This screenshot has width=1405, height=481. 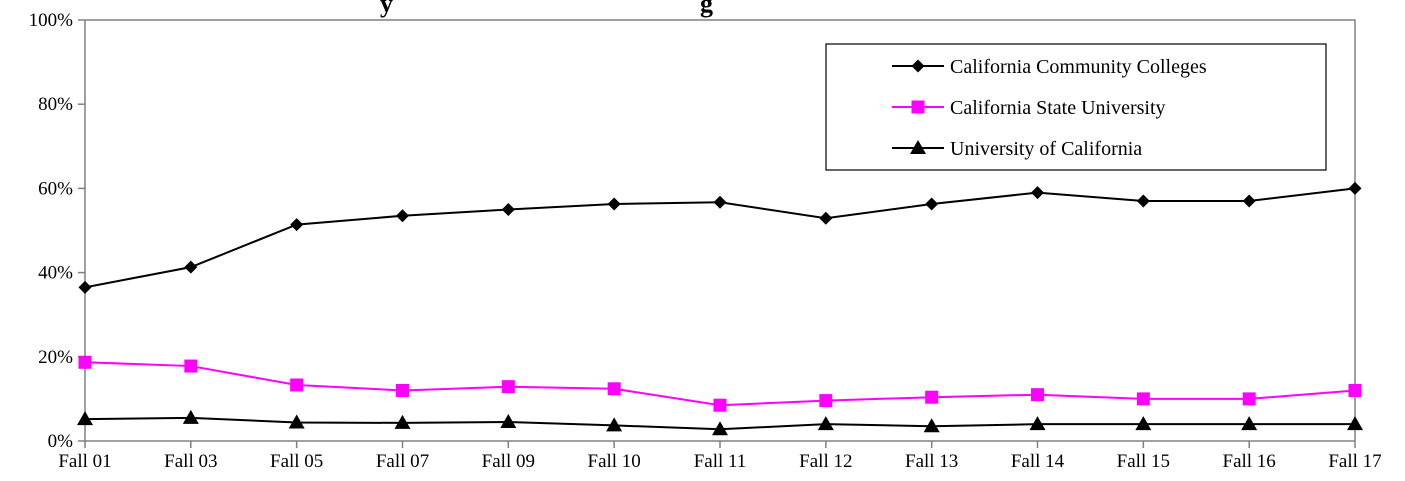 What do you see at coordinates (55, 104) in the screenshot?
I see `y-tick-label: 80%` at bounding box center [55, 104].